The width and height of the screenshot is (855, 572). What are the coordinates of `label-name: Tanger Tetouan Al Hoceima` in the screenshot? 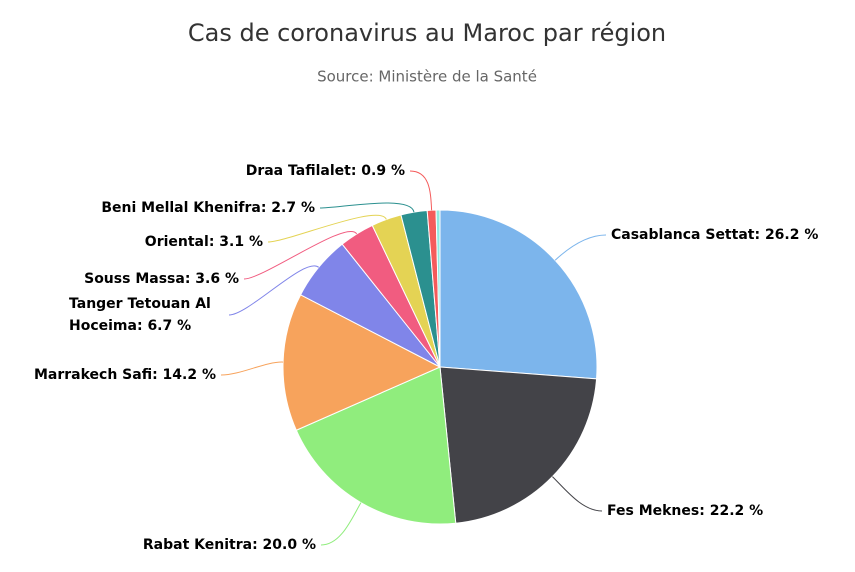 It's located at (140, 315).